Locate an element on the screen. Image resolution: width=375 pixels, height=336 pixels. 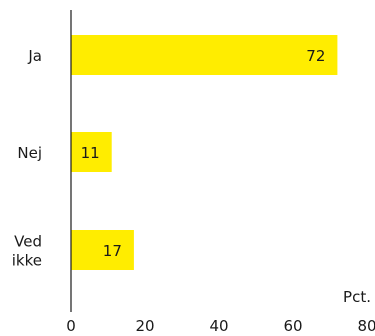
x-tick-label: 40 is located at coordinates (218, 326).